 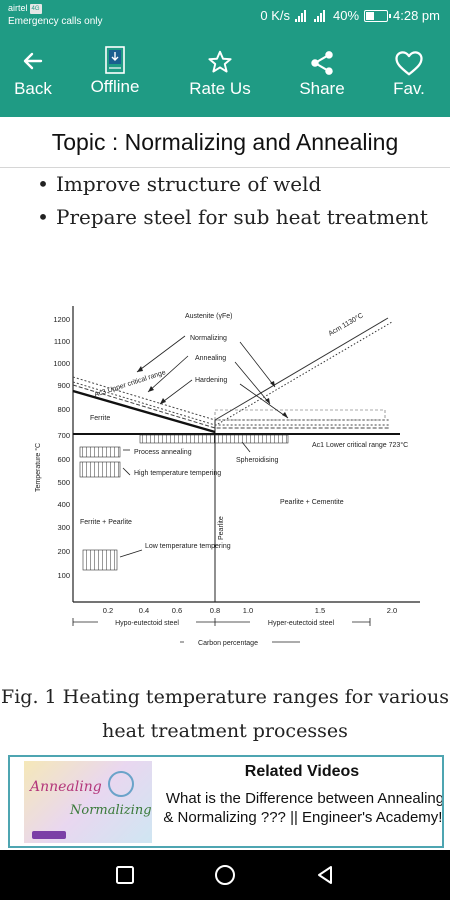 What do you see at coordinates (189, 184) in the screenshot?
I see `bullet-text: Improve structure of weld` at bounding box center [189, 184].